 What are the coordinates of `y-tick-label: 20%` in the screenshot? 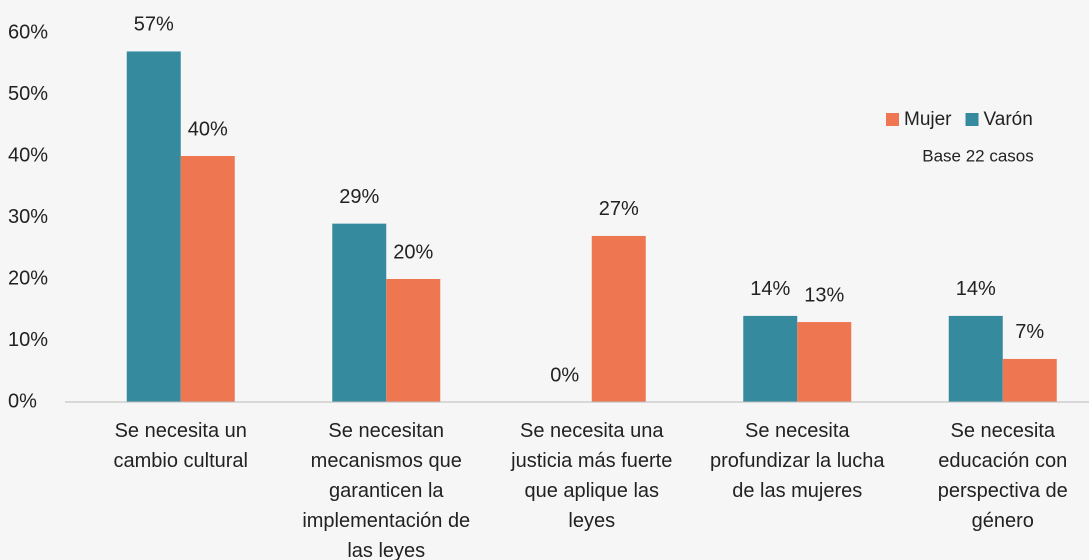 It's located at (28, 278).